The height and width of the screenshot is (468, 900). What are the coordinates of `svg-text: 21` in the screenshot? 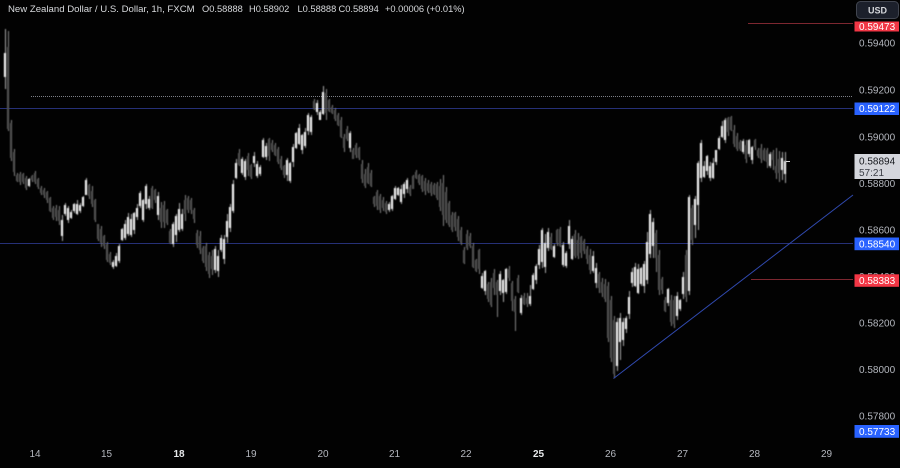 It's located at (395, 454).